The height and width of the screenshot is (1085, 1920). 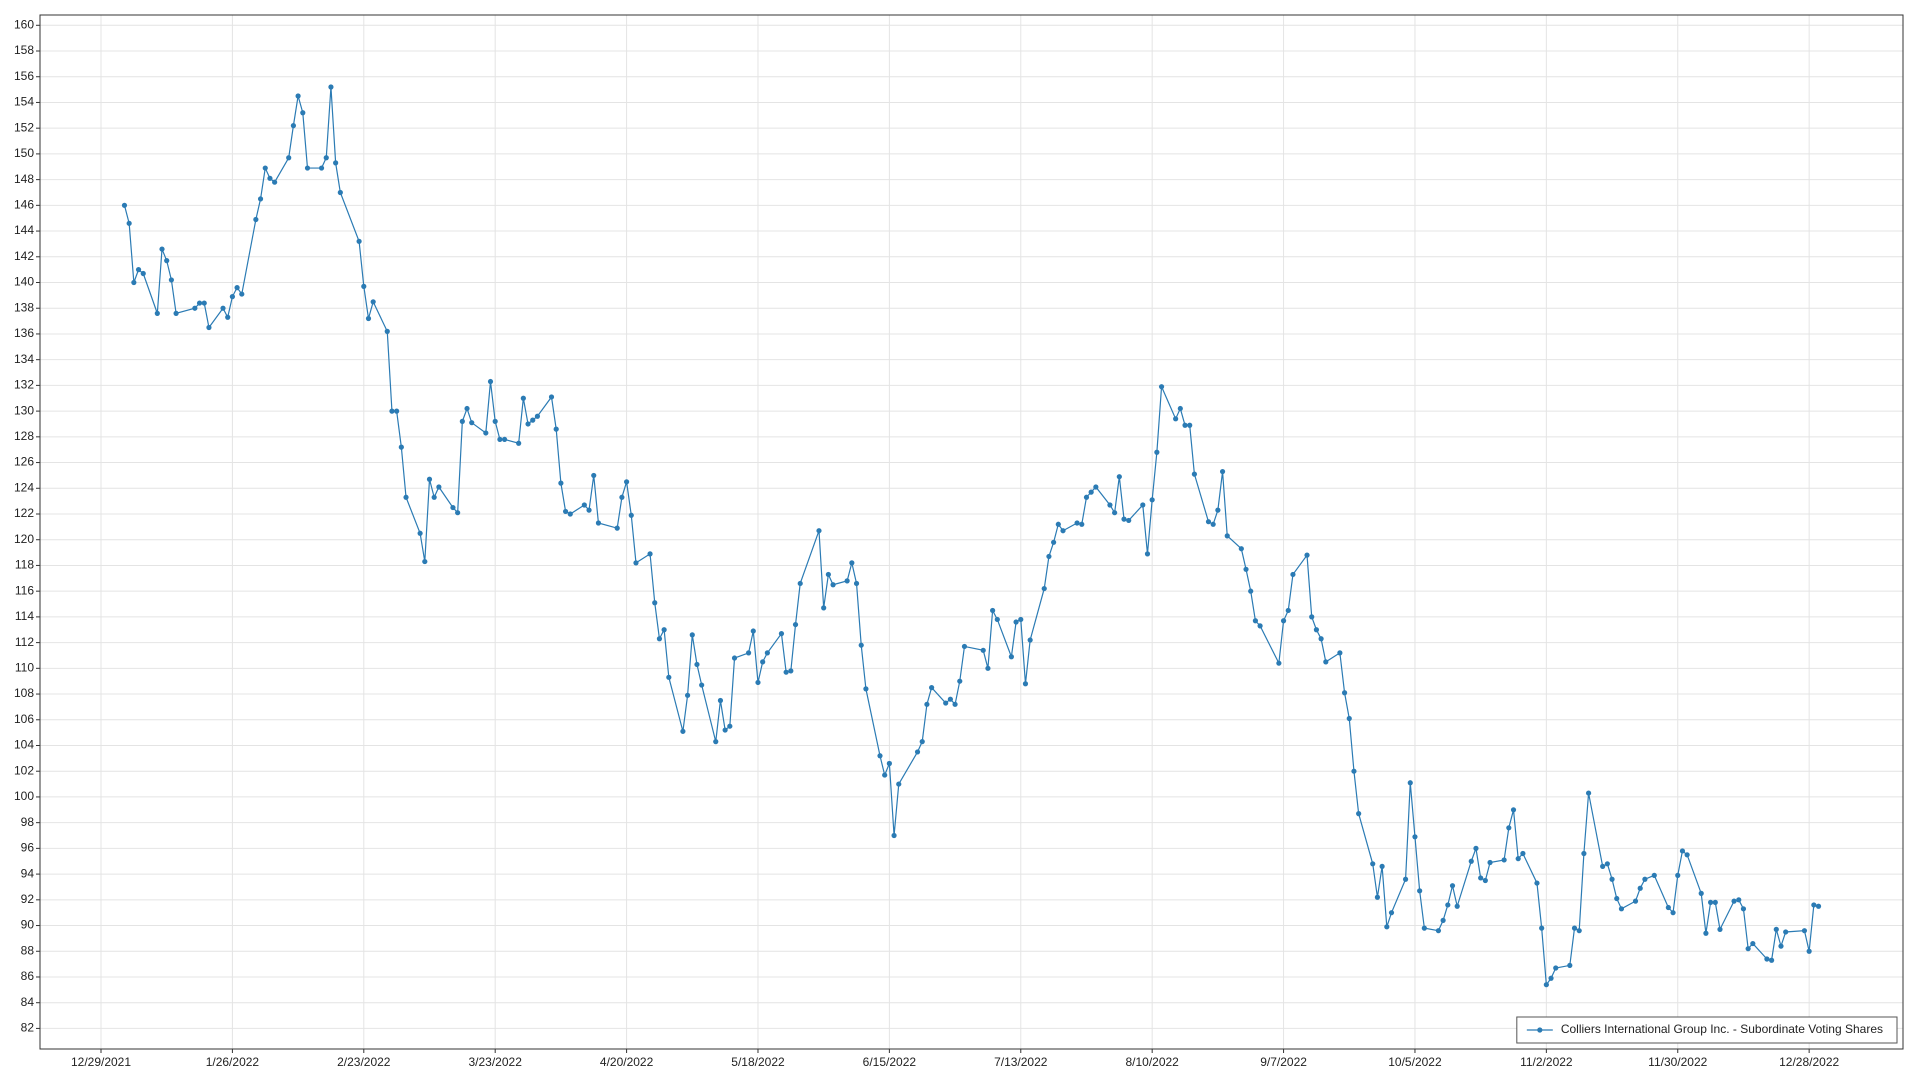 I want to click on y-tick-label: 140, so click(x=24, y=282).